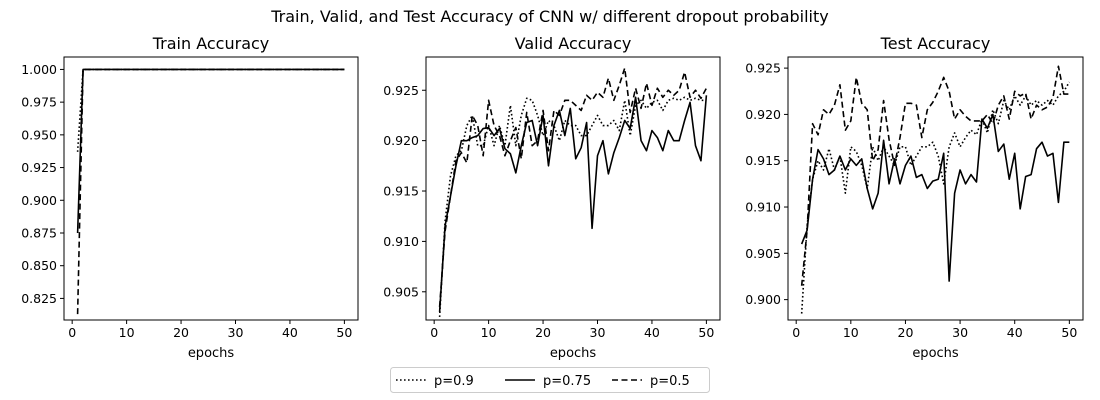  What do you see at coordinates (39, 232) in the screenshot?
I see `y-tick-label: 0.875` at bounding box center [39, 232].